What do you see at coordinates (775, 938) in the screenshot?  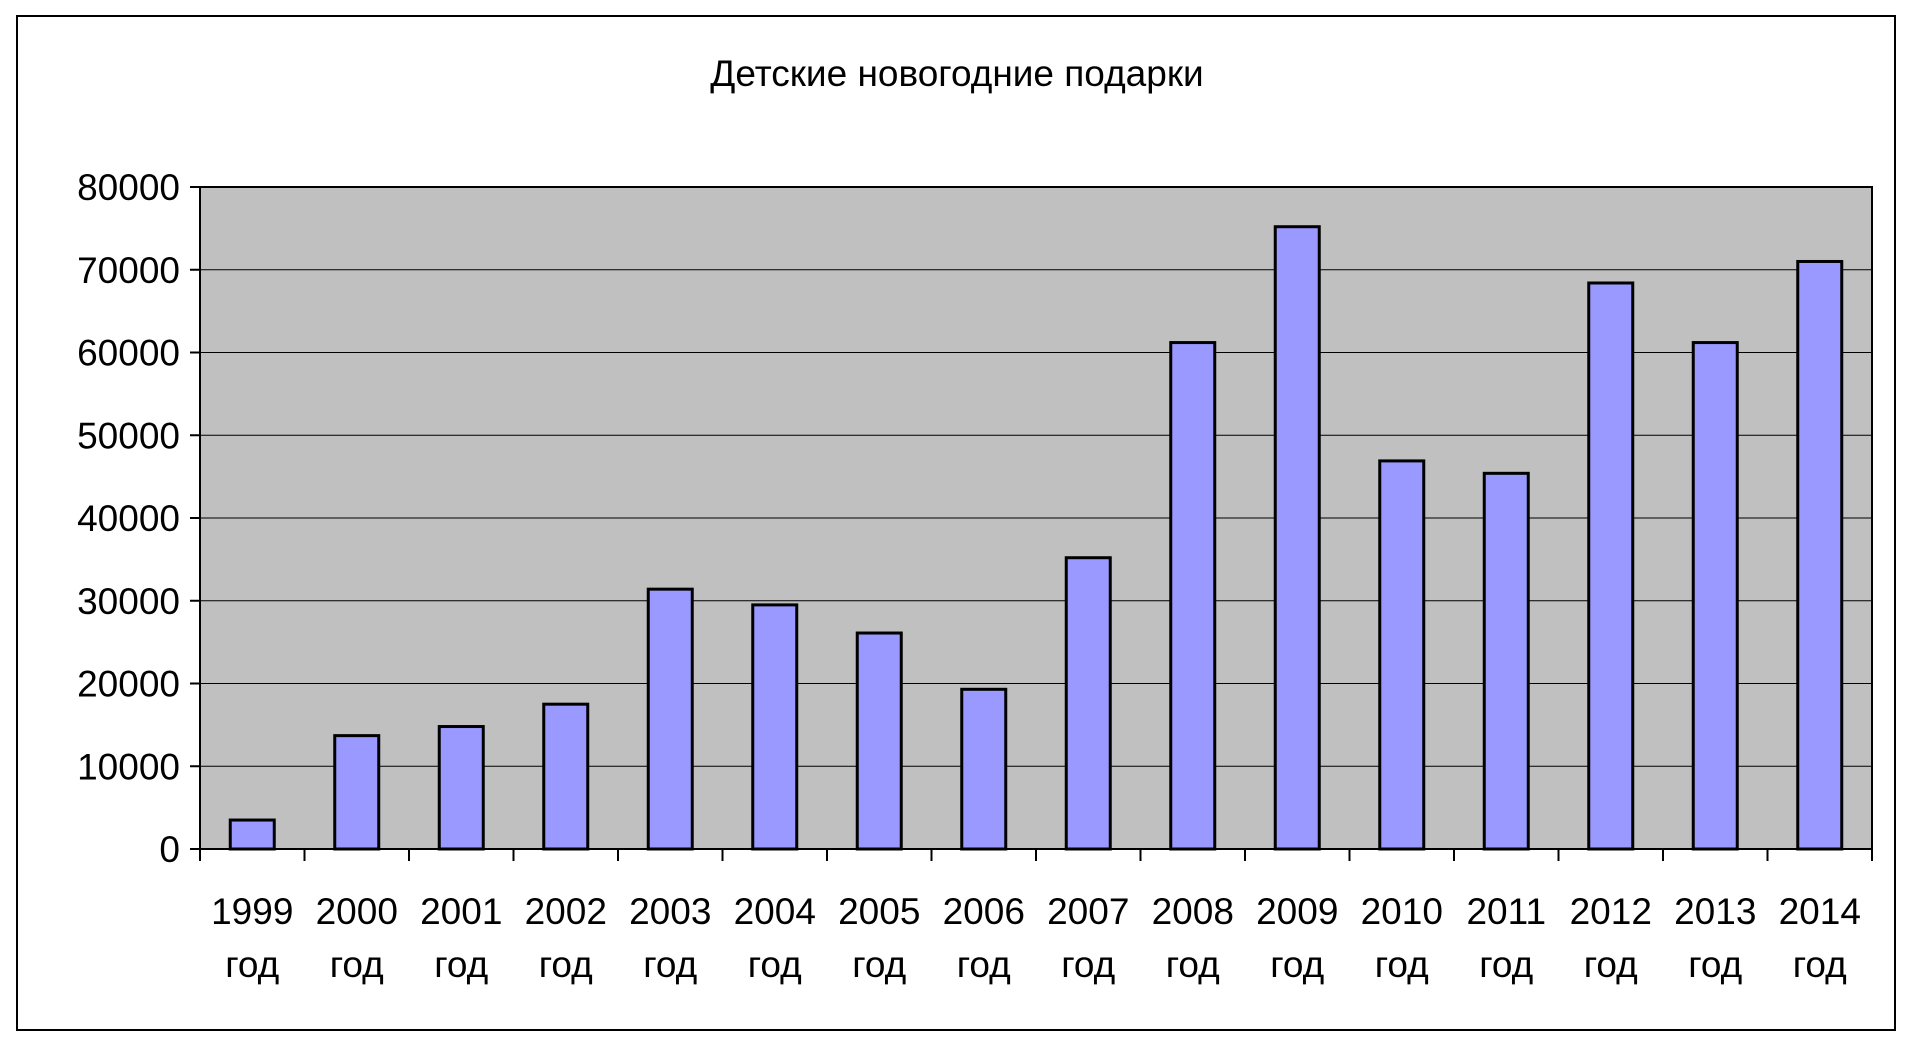 I see `x-tick-label: 2004 год` at bounding box center [775, 938].